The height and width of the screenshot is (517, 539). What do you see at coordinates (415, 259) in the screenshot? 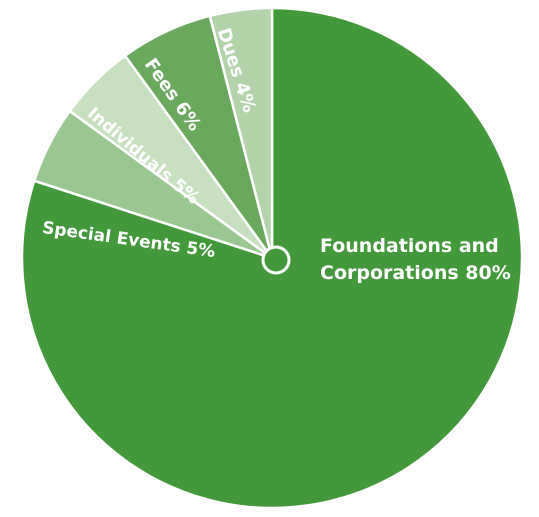
I see `slice-label: Foundations and Corporations 80%` at bounding box center [415, 259].